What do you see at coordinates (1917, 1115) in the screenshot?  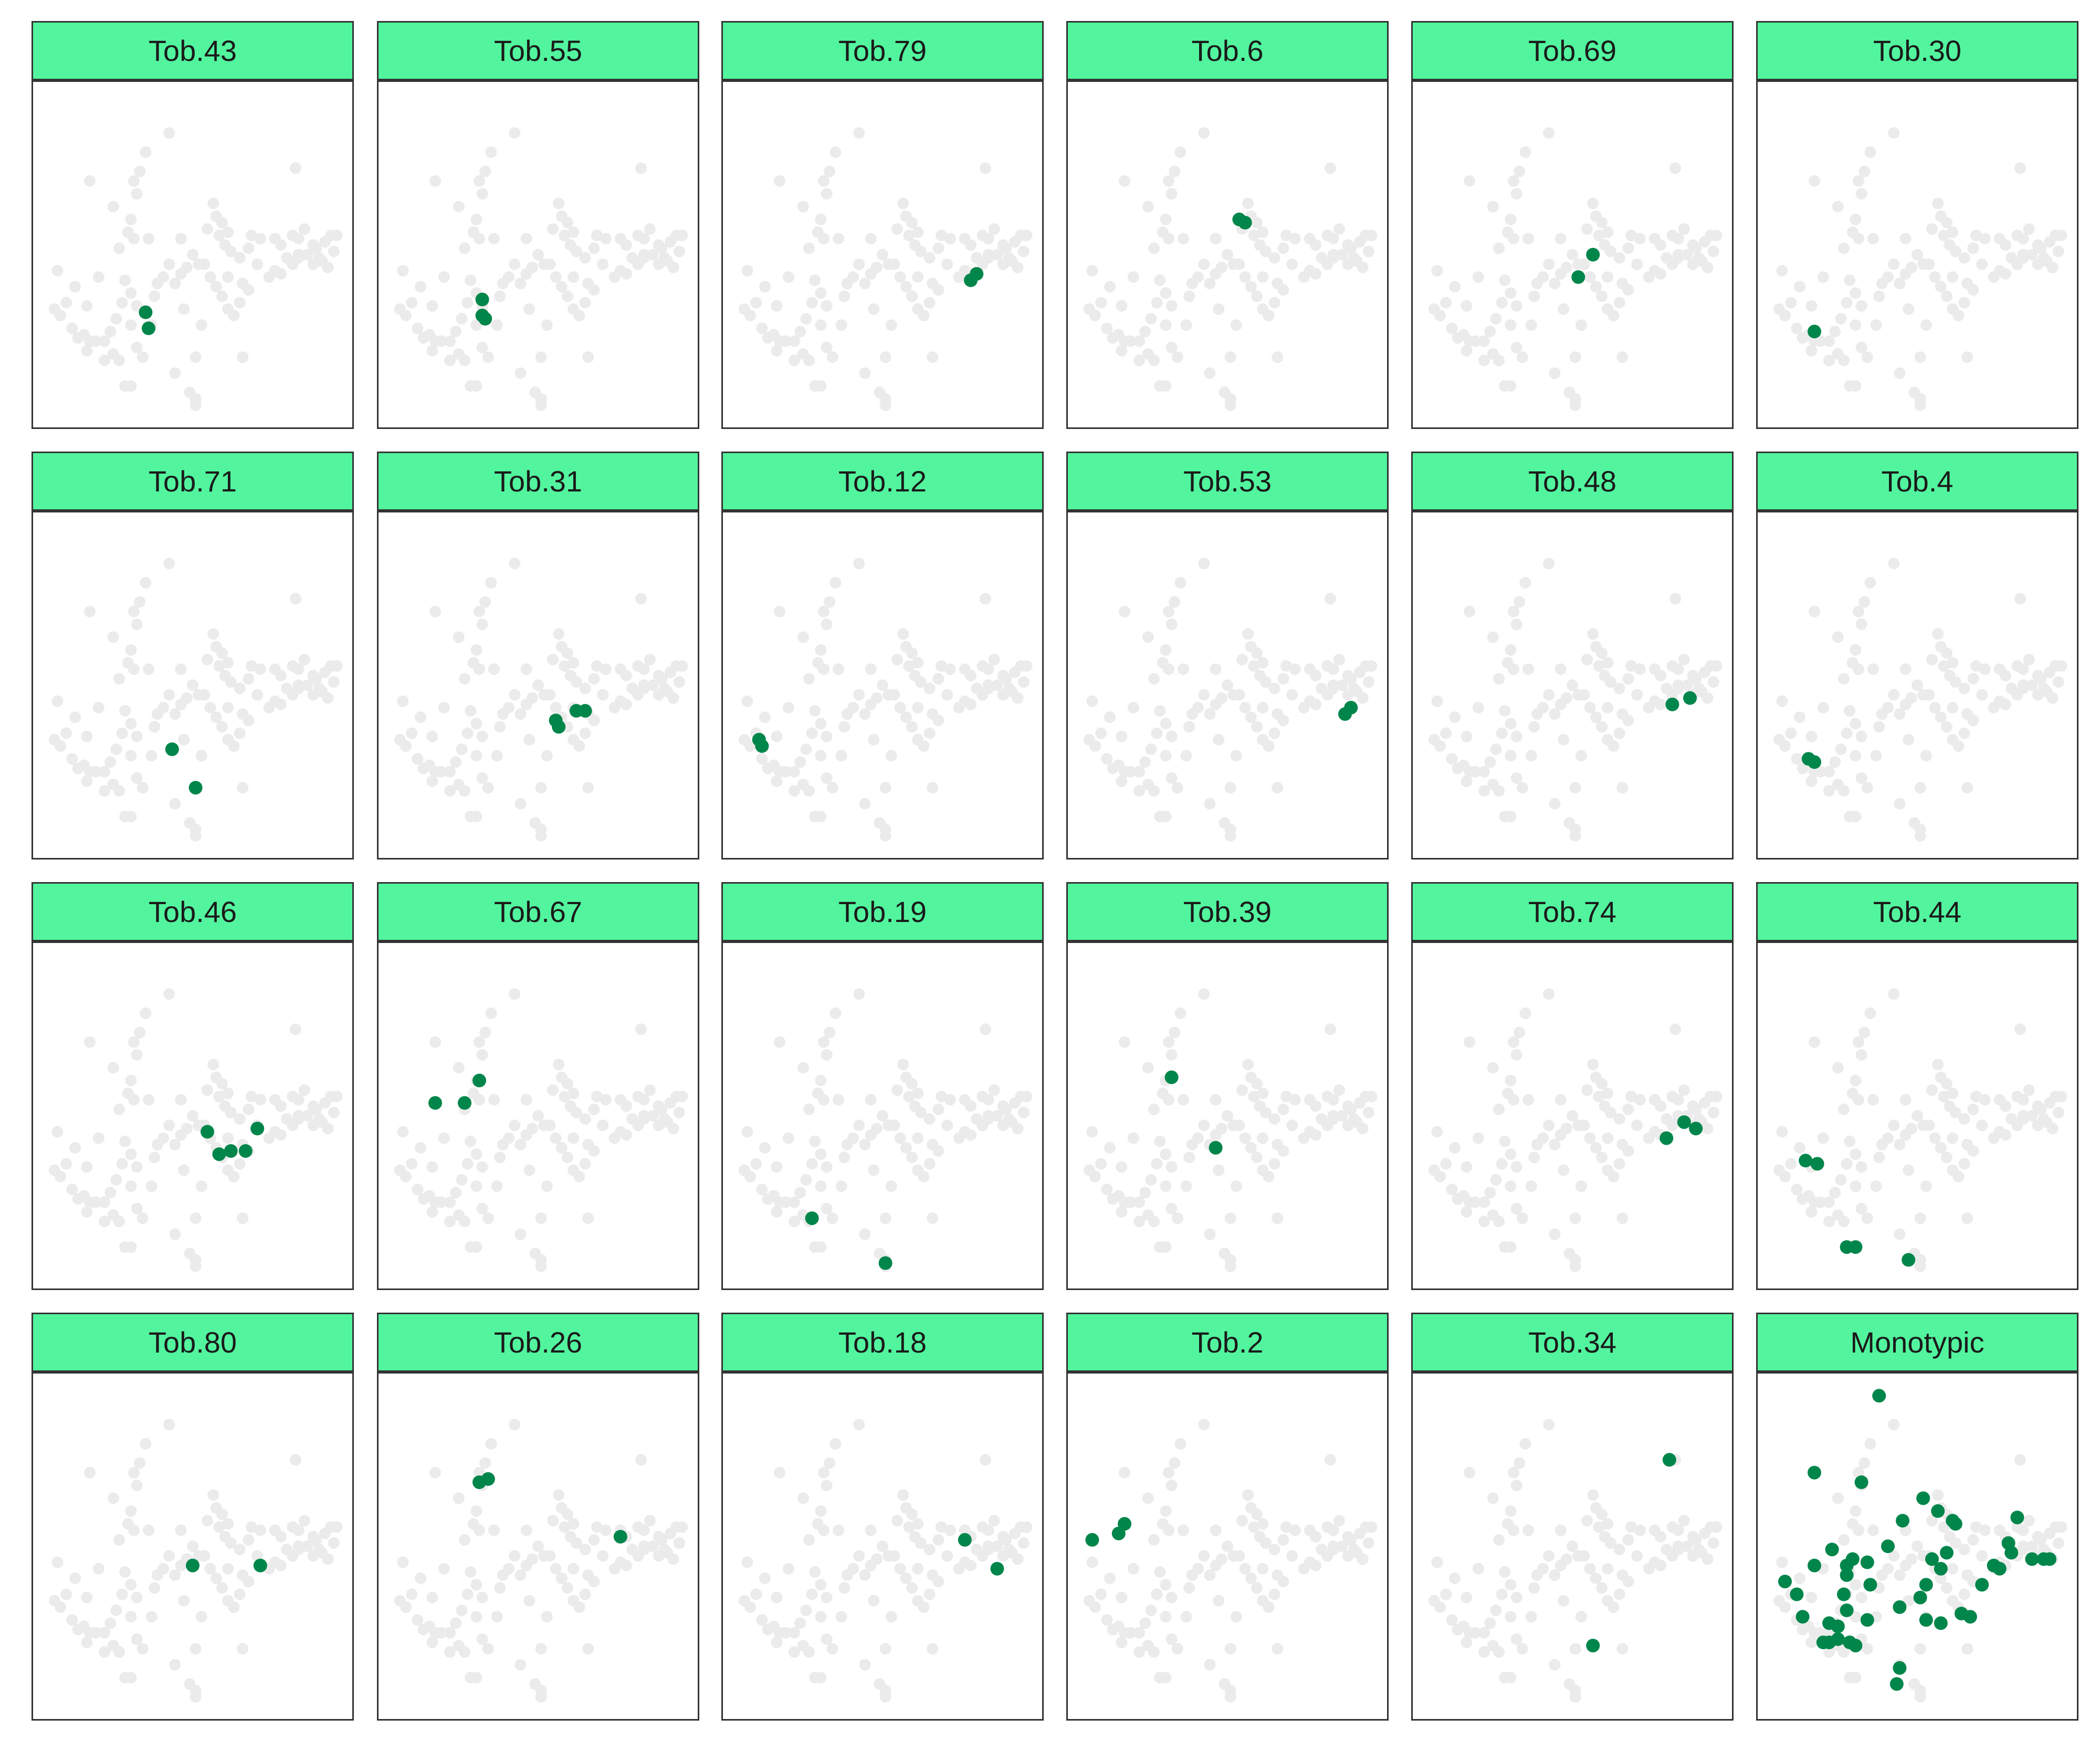 I see `plot-panel` at bounding box center [1917, 1115].